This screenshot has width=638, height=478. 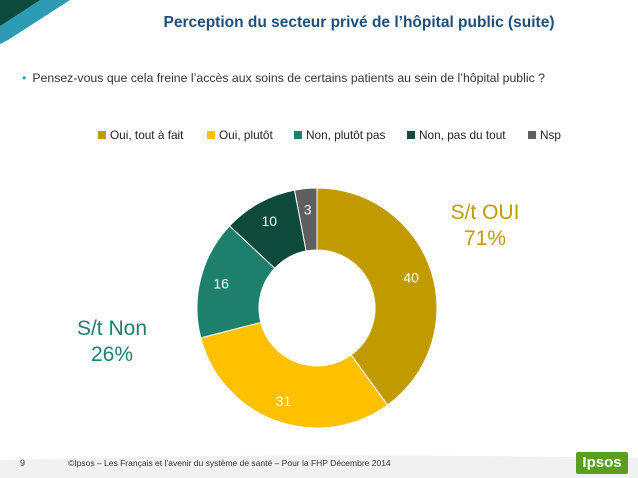 I want to click on donut-slice-oui-tout-a-fait, so click(x=377, y=296).